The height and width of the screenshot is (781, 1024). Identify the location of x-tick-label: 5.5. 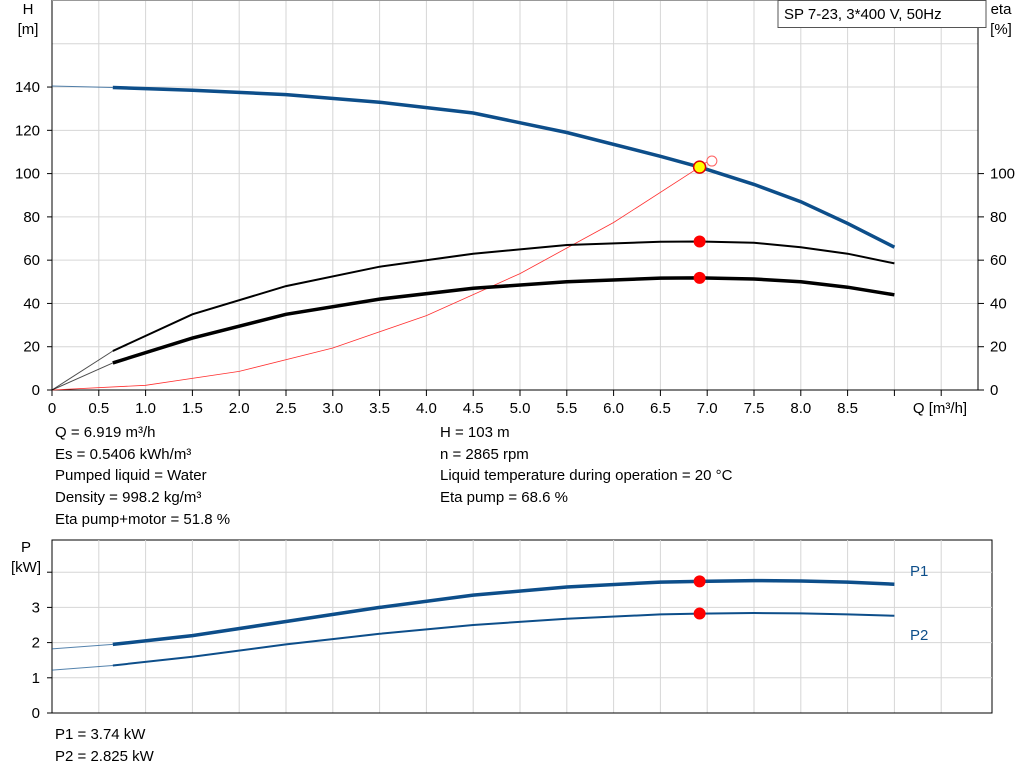
(566, 408).